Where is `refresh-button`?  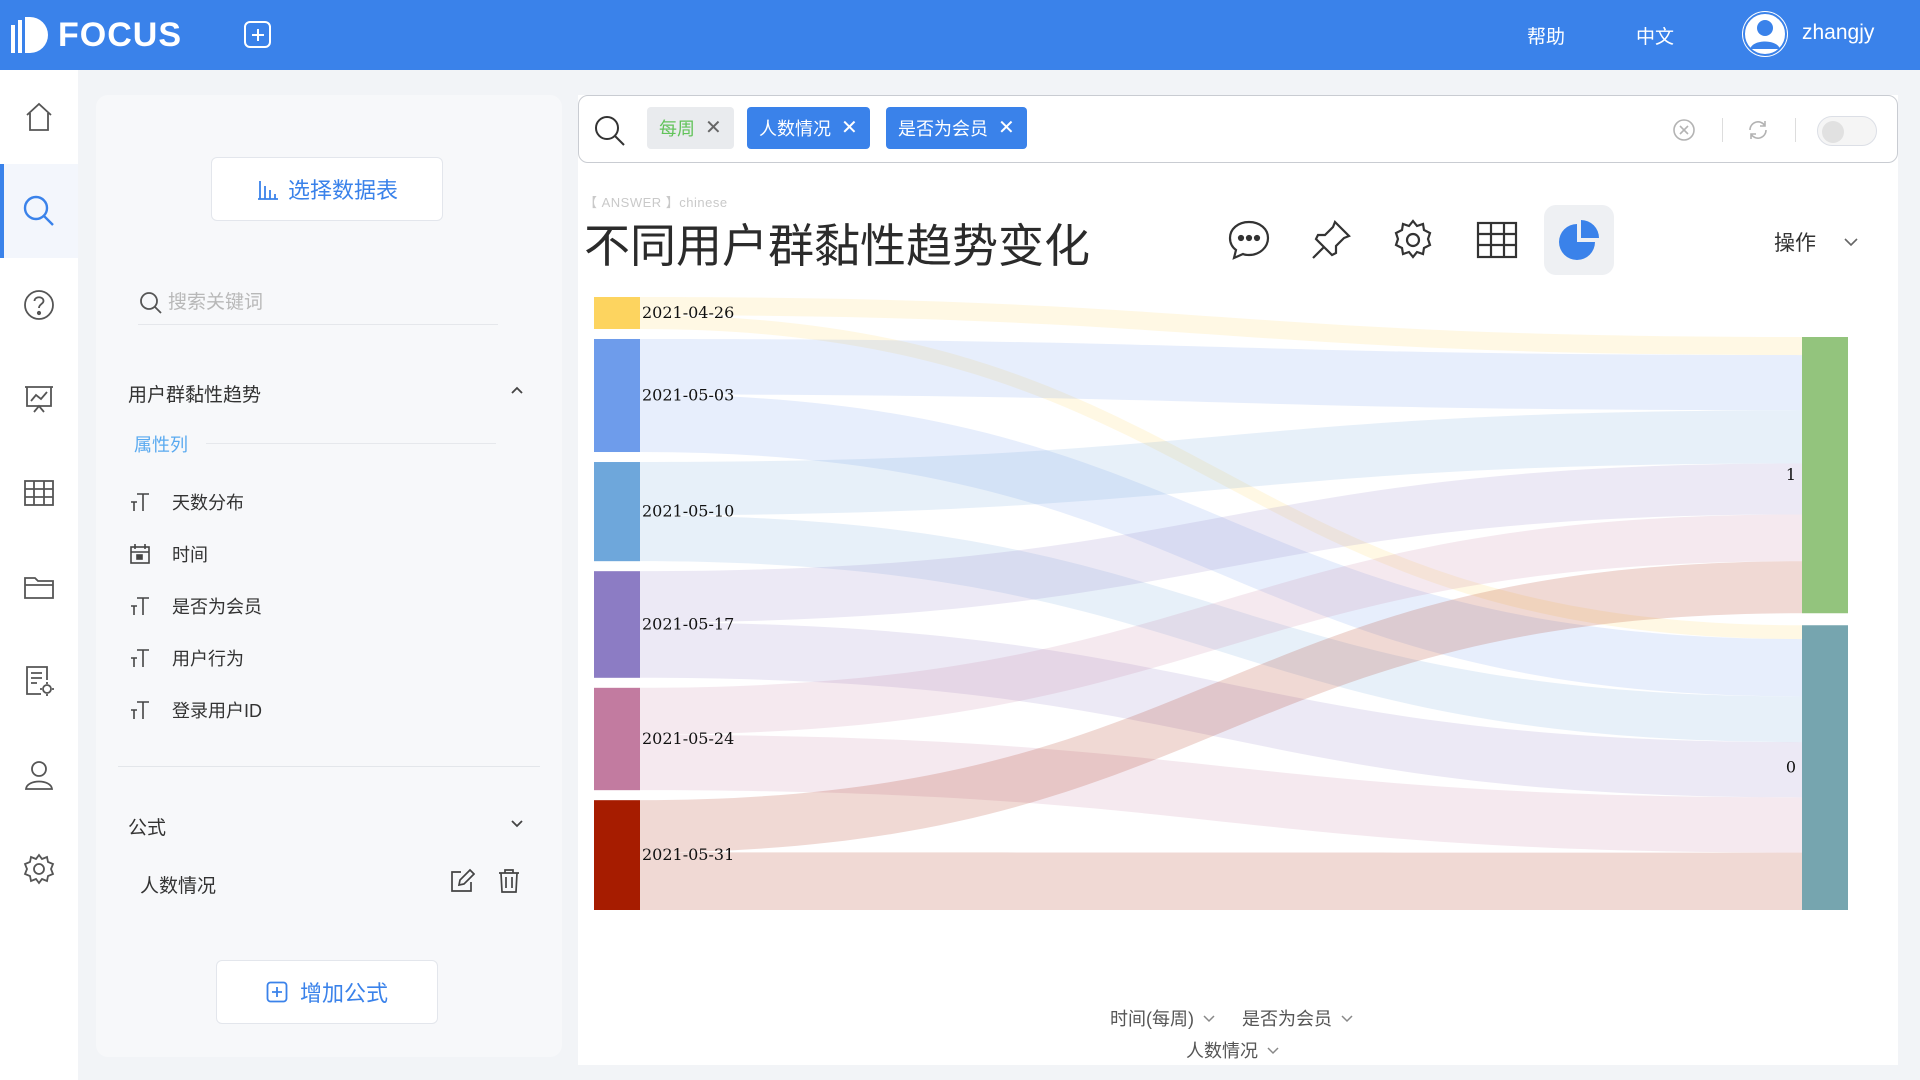 refresh-button is located at coordinates (1758, 132).